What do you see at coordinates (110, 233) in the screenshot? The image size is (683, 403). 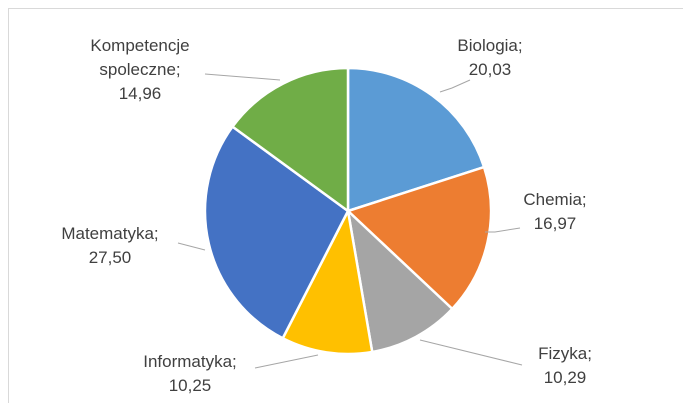 I see `category-label: Matematyka;` at bounding box center [110, 233].